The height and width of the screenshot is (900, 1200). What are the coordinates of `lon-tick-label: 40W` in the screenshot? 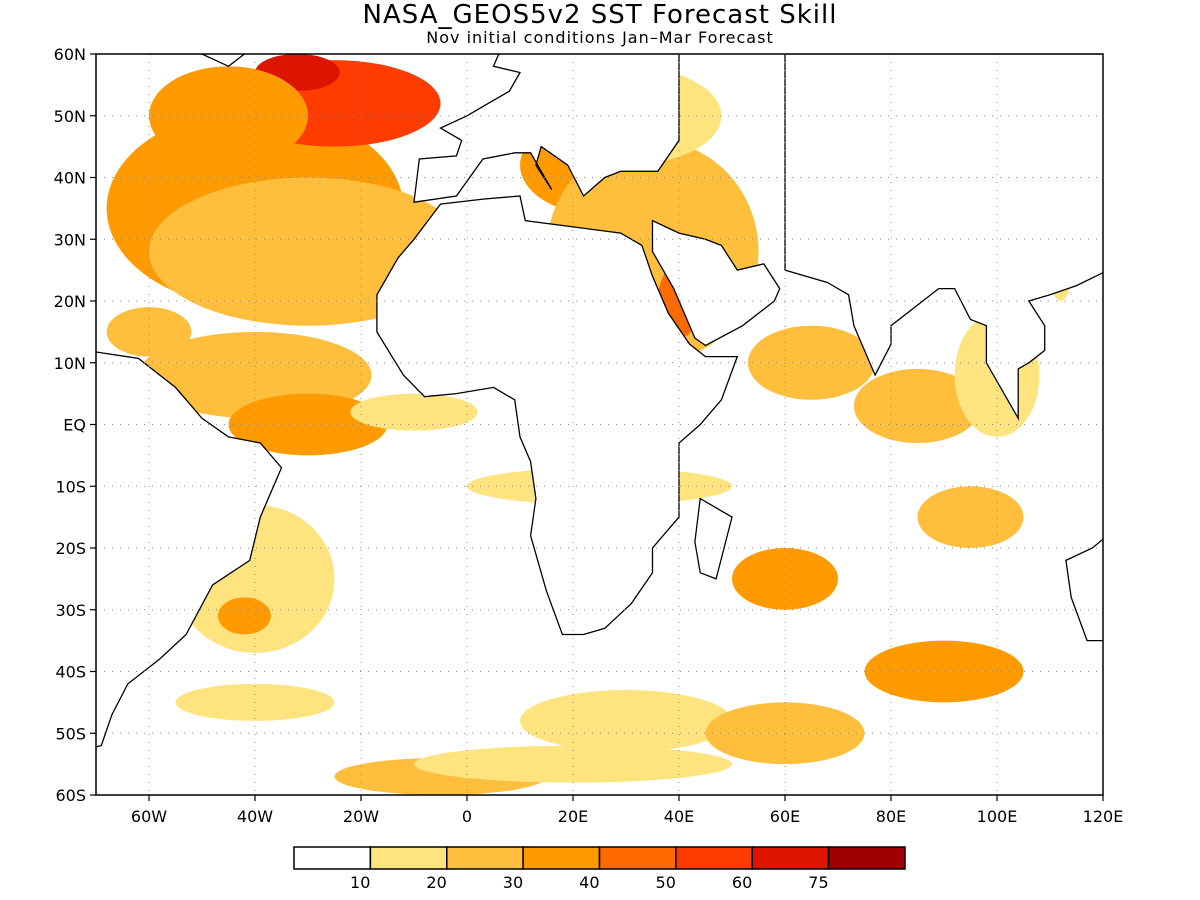 It's located at (255, 816).